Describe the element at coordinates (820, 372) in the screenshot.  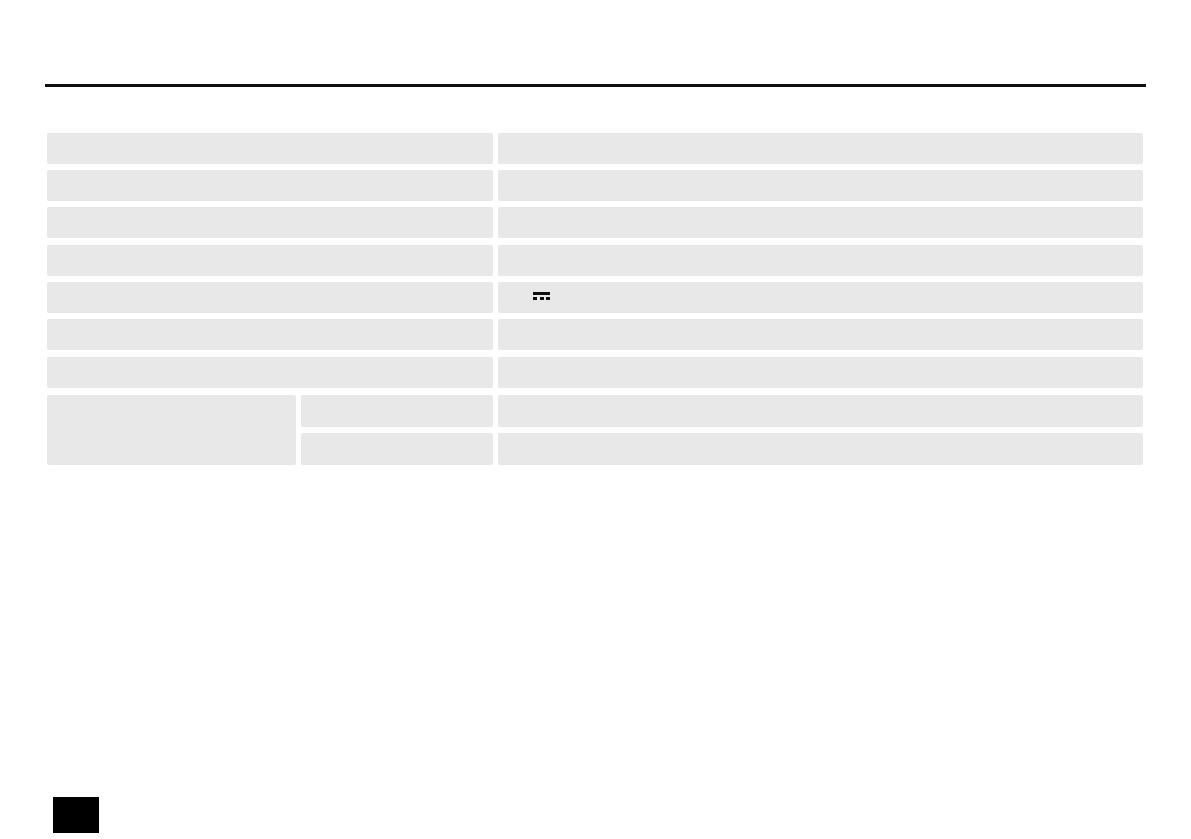
I see `spec-row-7-value-cell` at that location.